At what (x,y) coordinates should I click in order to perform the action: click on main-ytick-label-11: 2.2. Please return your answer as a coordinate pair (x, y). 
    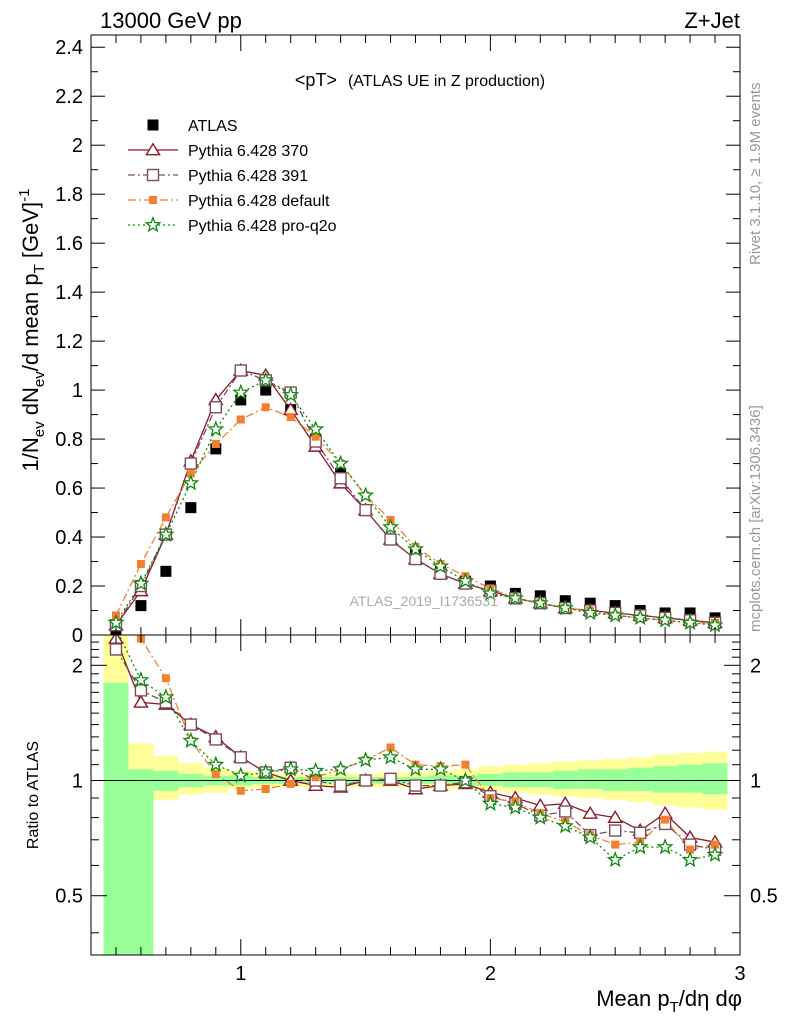
    Looking at the image, I should click on (69, 97).